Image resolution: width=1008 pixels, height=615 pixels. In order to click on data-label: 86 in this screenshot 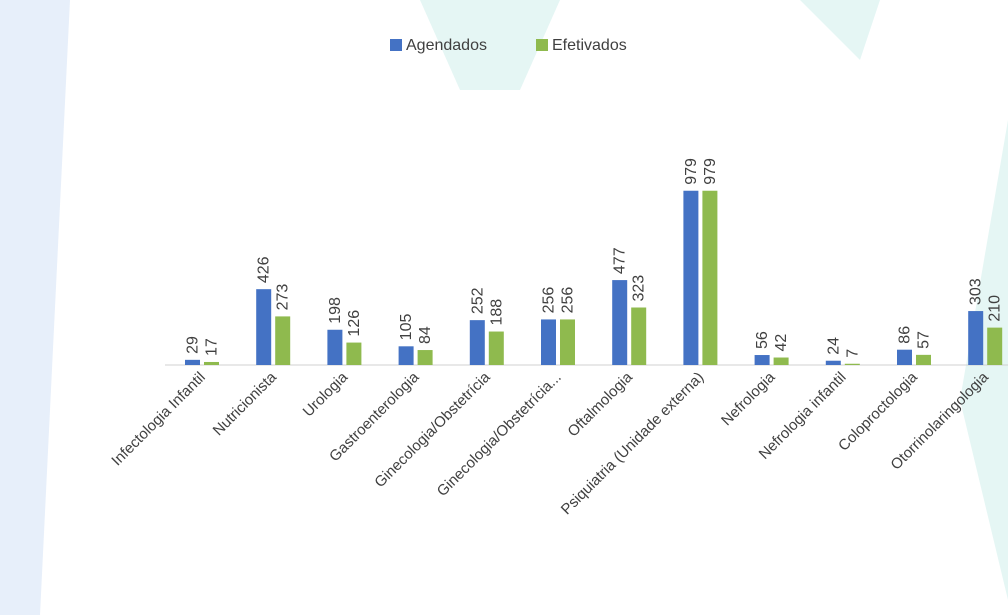, I will do `click(905, 335)`.